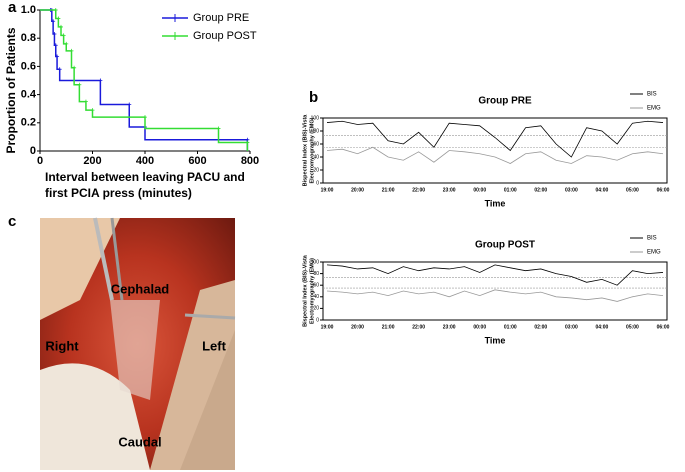  I want to click on y-tick-label: 0.4, so click(29, 95).